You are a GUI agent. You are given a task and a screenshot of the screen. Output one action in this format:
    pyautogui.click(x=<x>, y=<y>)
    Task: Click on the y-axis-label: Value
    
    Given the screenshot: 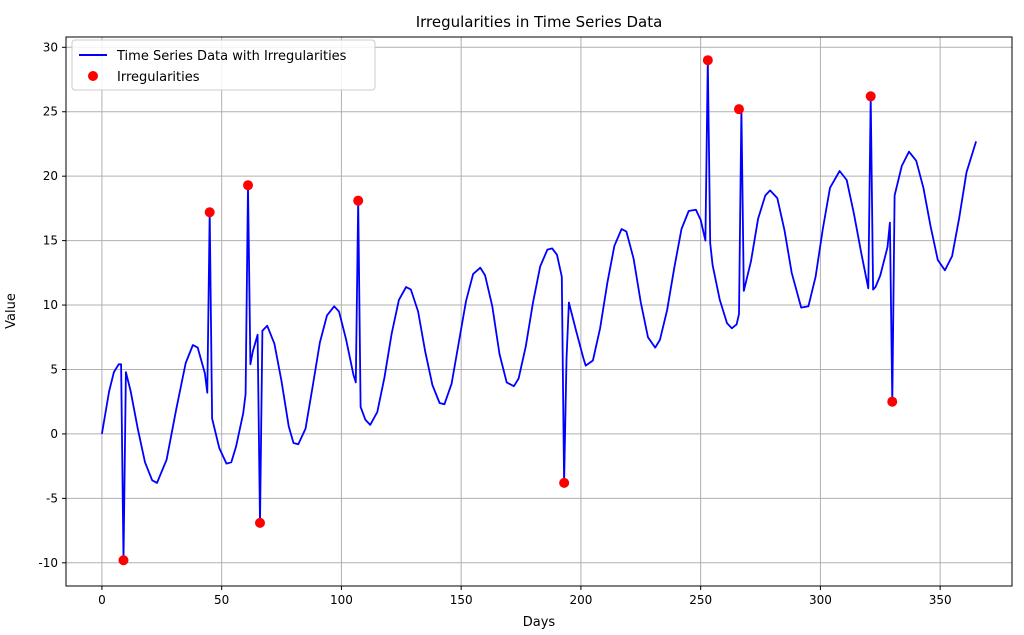 What is the action you would take?
    pyautogui.click(x=11, y=311)
    